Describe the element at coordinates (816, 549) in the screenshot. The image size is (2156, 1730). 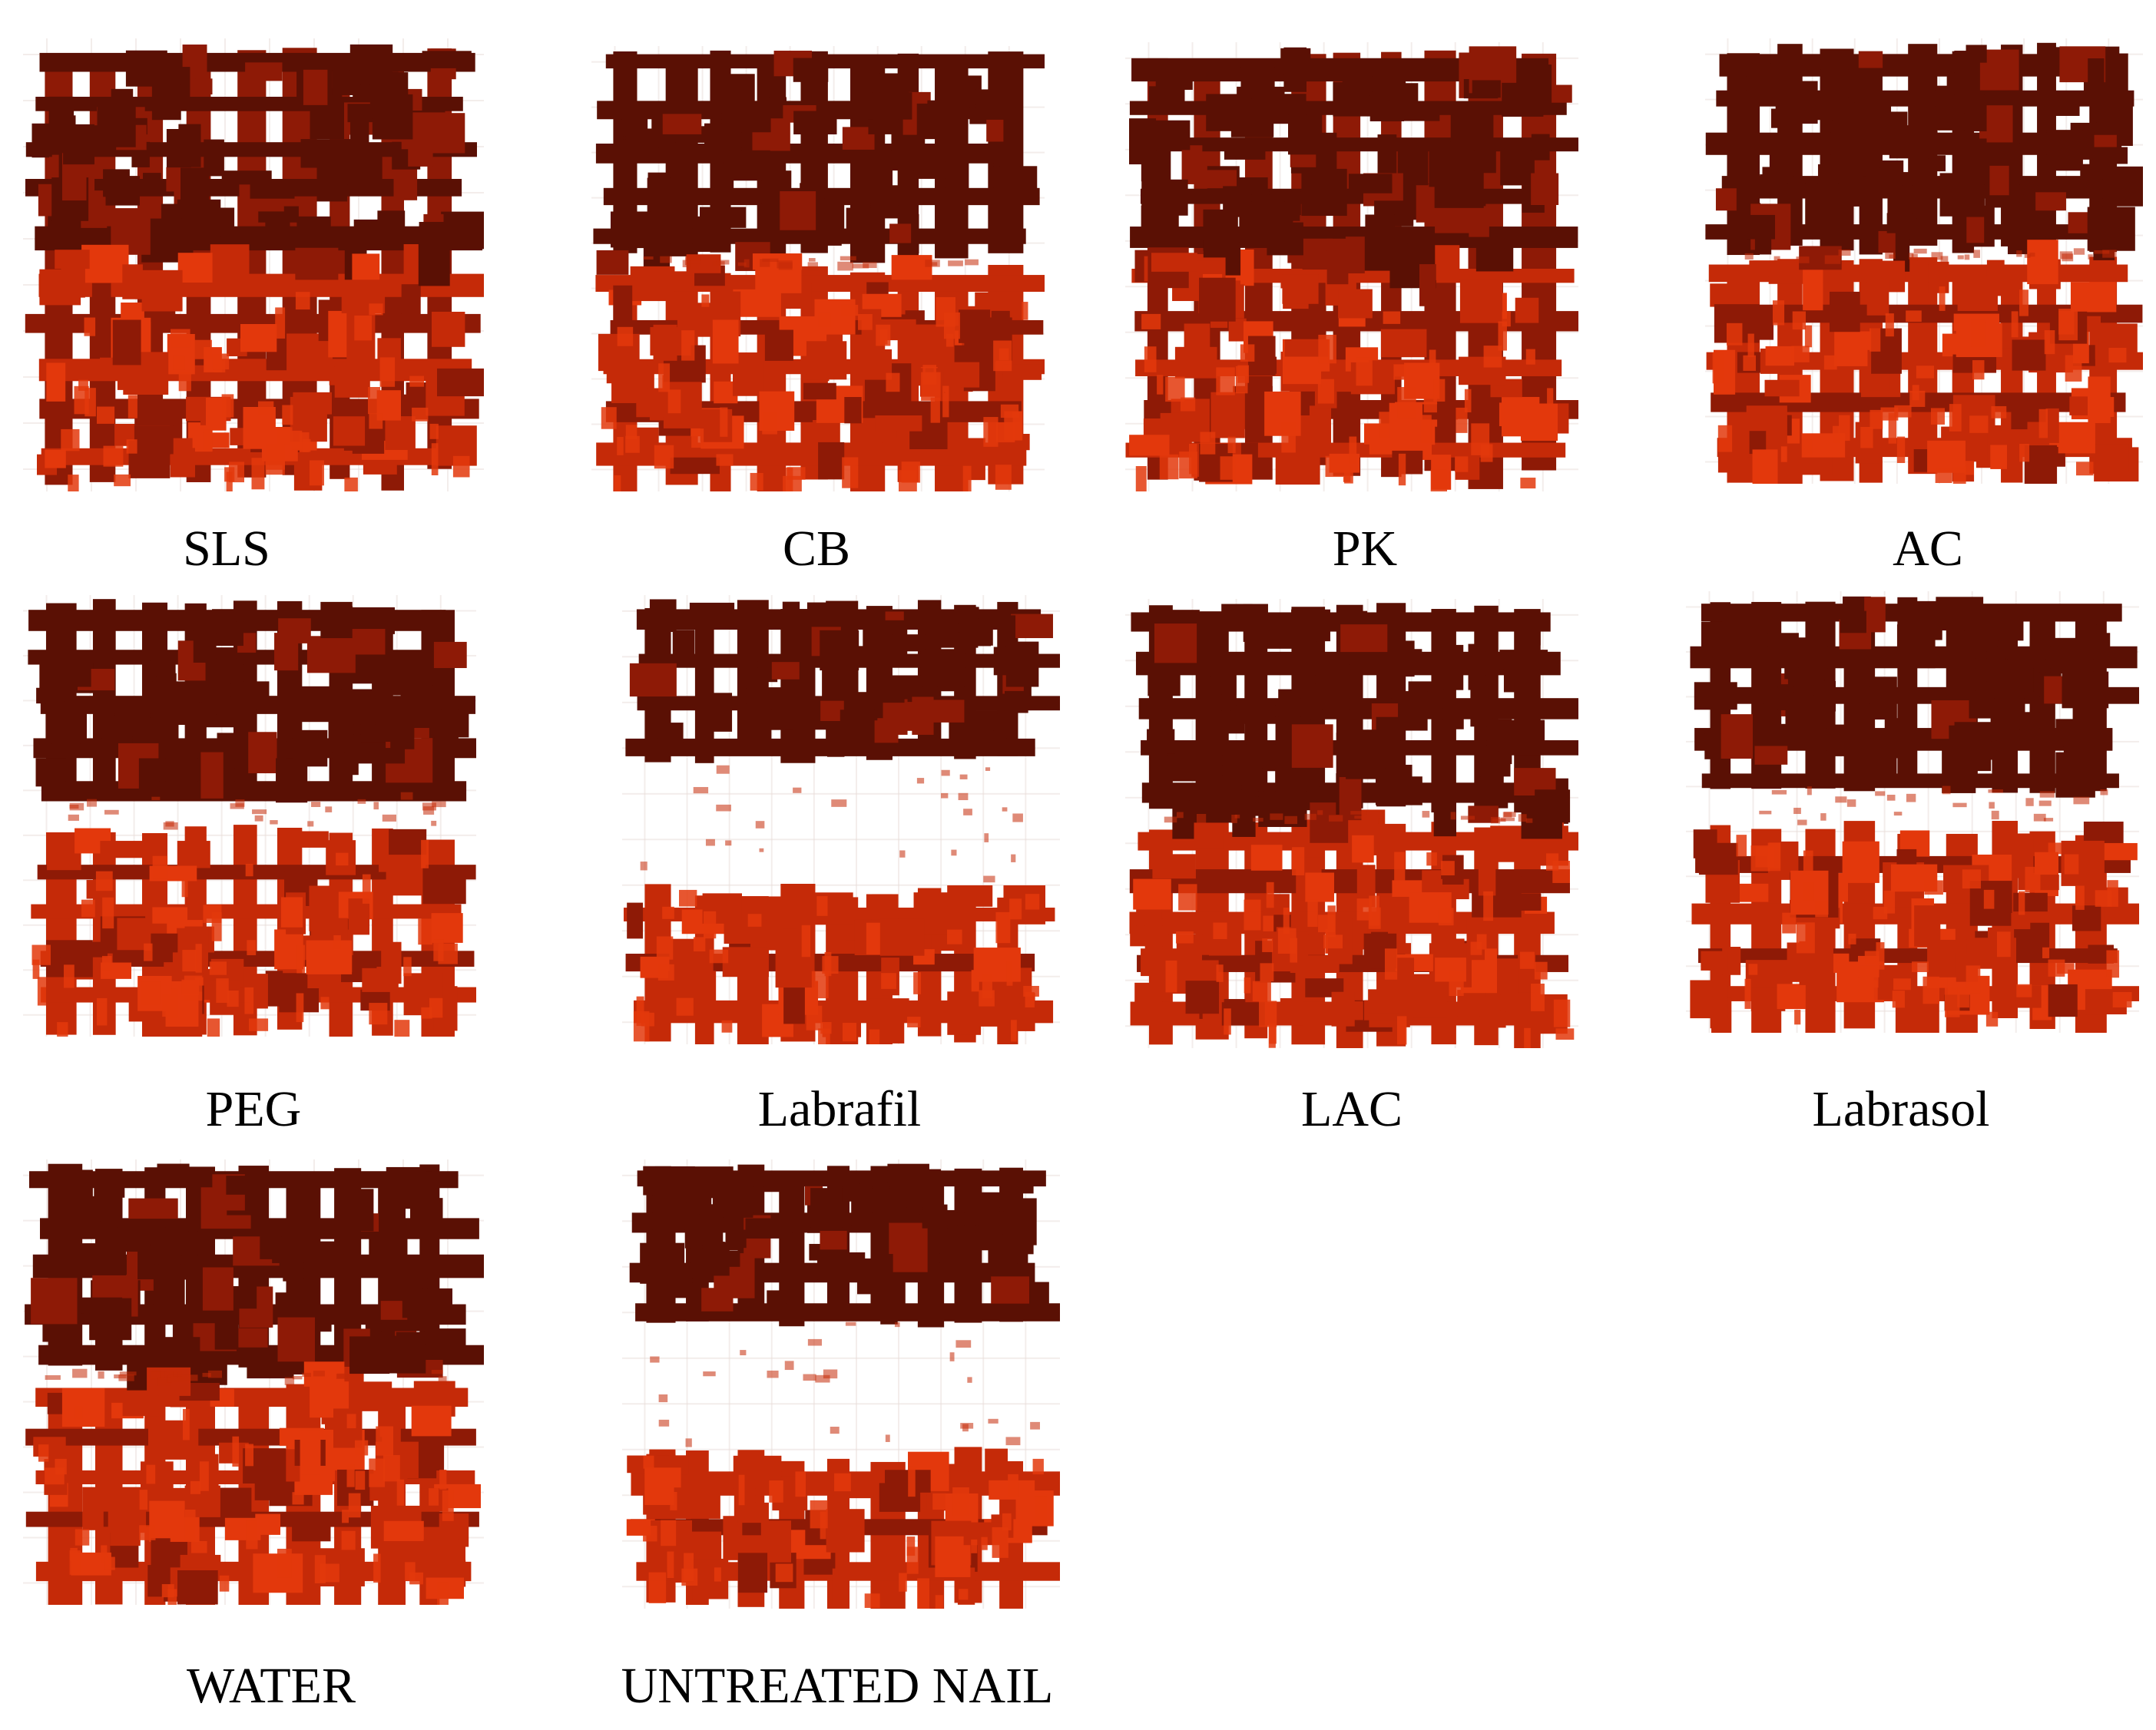
I see `panel-label-cb: CB` at that location.